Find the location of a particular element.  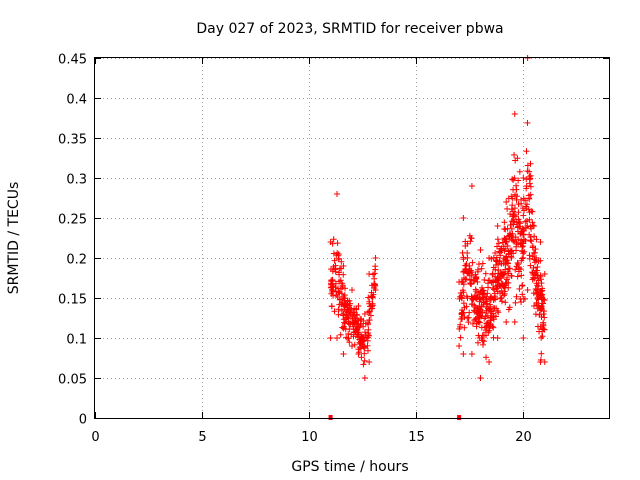

y-tick-label: 0.05 is located at coordinates (72, 380).